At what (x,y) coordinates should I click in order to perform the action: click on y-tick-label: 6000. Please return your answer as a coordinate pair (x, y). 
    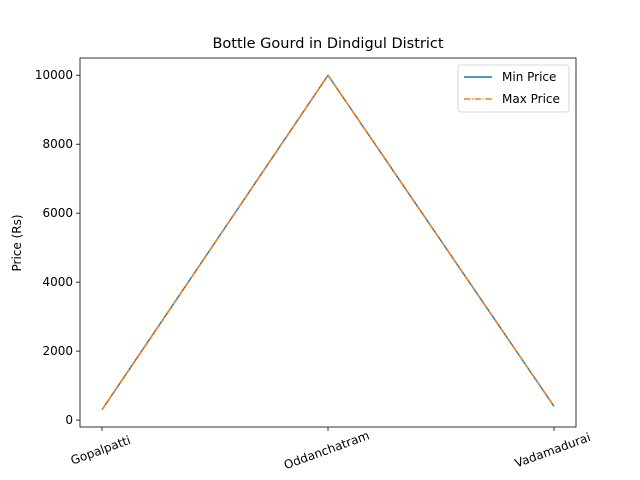
    Looking at the image, I should click on (57, 213).